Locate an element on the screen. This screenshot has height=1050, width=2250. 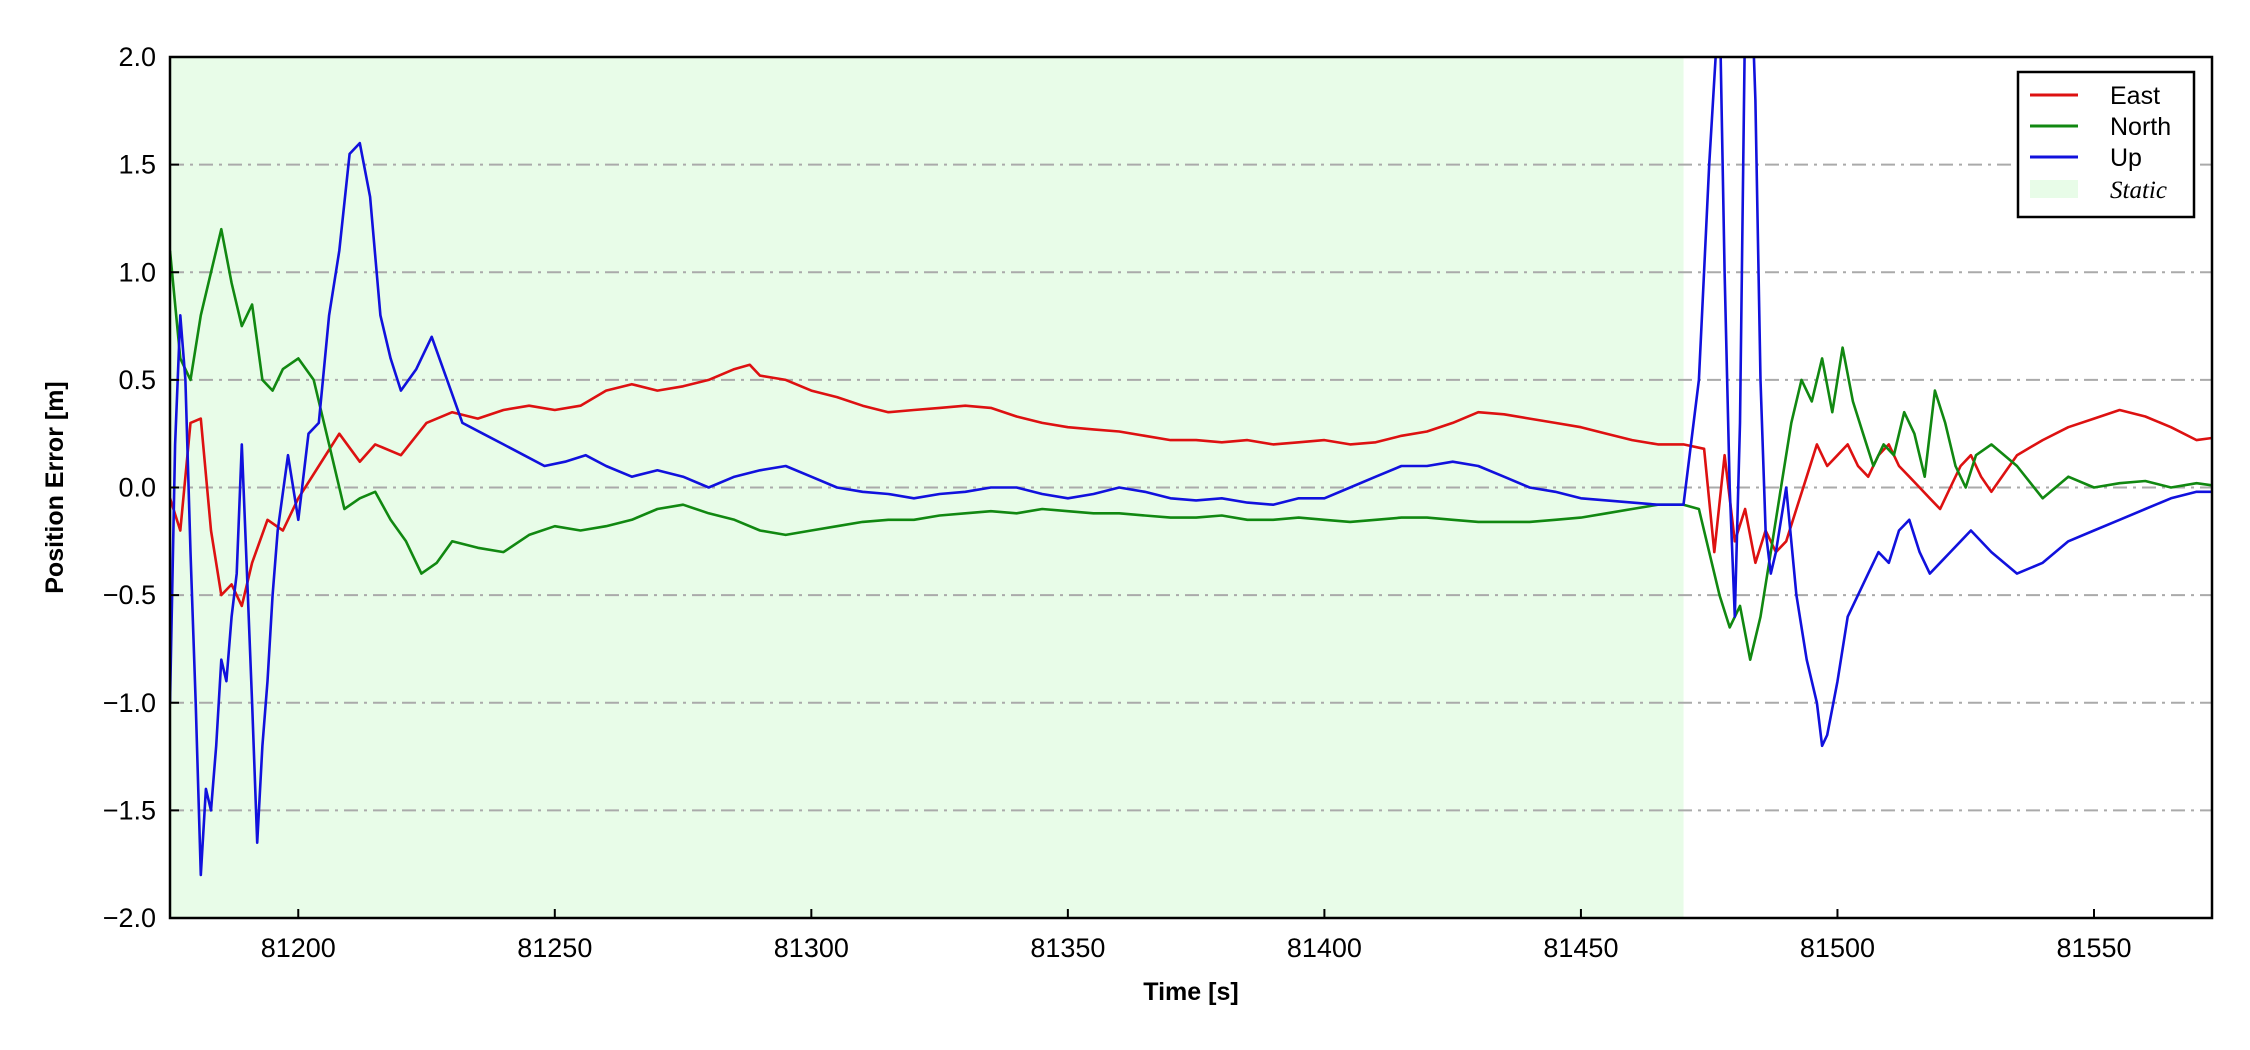
y-tick-label: −2.0 is located at coordinates (129, 918).